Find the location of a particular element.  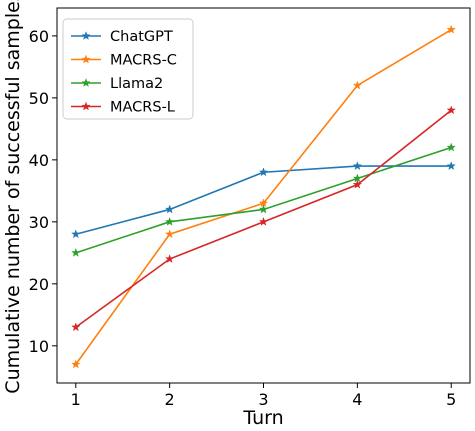

legend-label: MACRS-L is located at coordinates (142, 108).